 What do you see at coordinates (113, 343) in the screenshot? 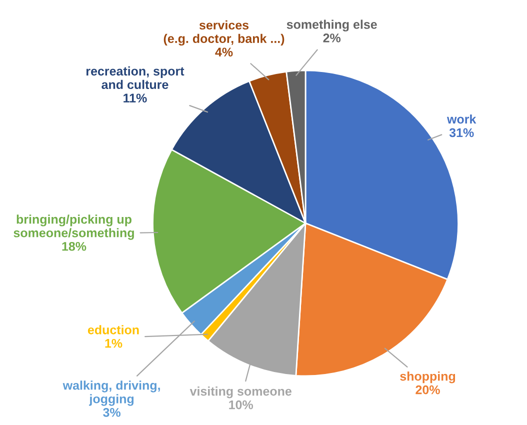
I see `data-label: 1%` at bounding box center [113, 343].